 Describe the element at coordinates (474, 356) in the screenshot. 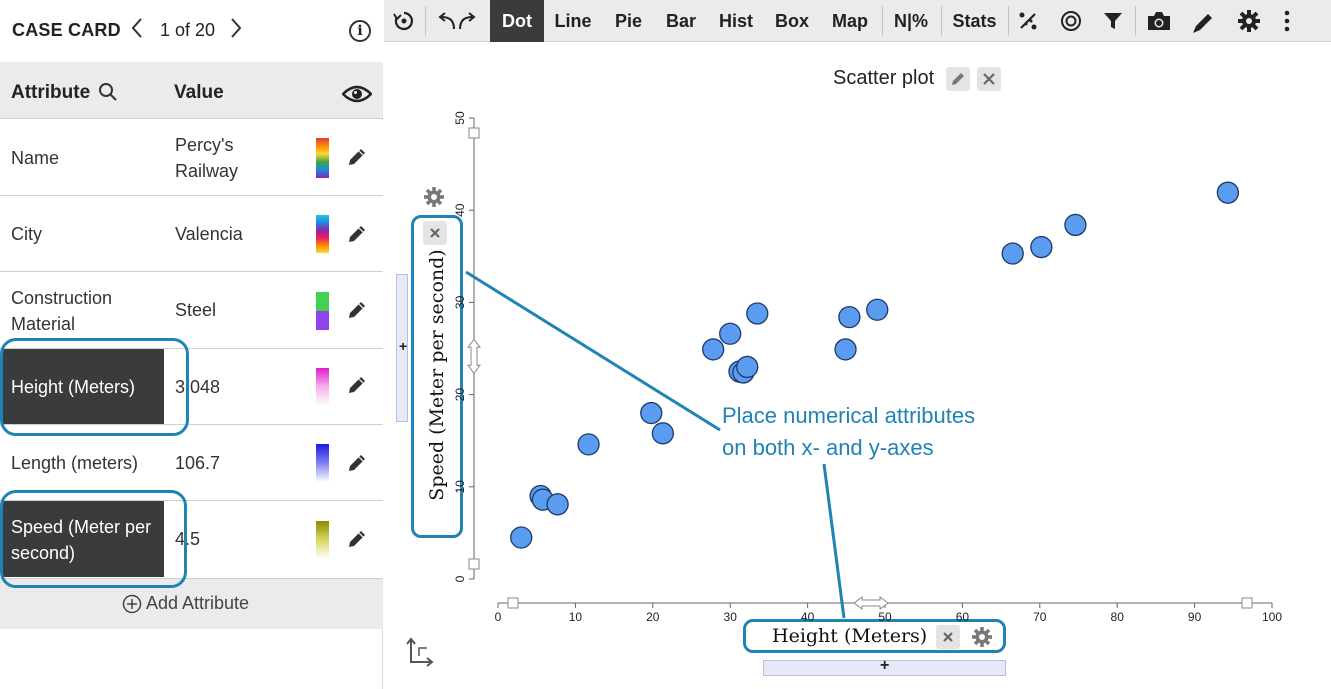

I see `y-axis-drag-handle` at that location.